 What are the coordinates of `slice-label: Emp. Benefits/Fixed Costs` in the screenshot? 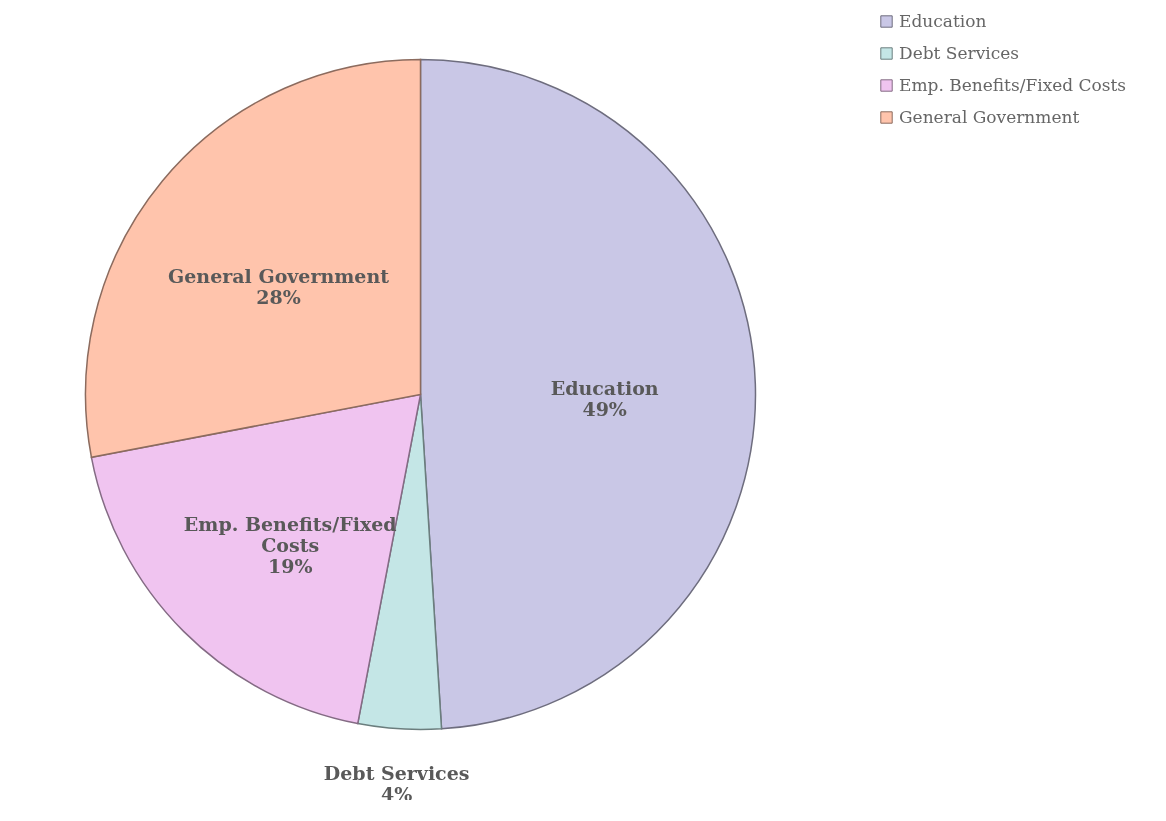 It's located at (290, 534).